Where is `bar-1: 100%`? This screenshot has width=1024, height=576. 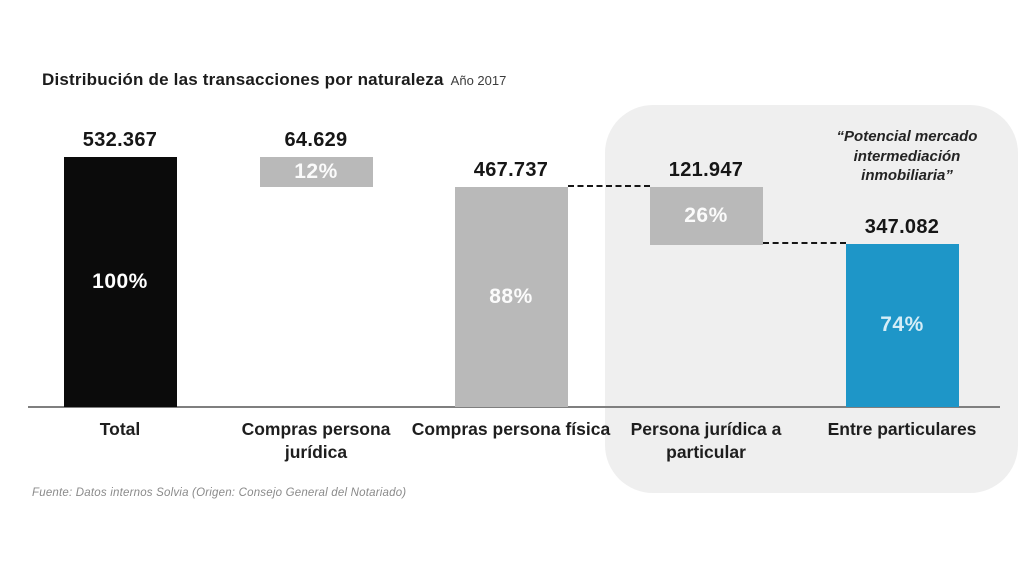
bar-1: 100% is located at coordinates (120, 282).